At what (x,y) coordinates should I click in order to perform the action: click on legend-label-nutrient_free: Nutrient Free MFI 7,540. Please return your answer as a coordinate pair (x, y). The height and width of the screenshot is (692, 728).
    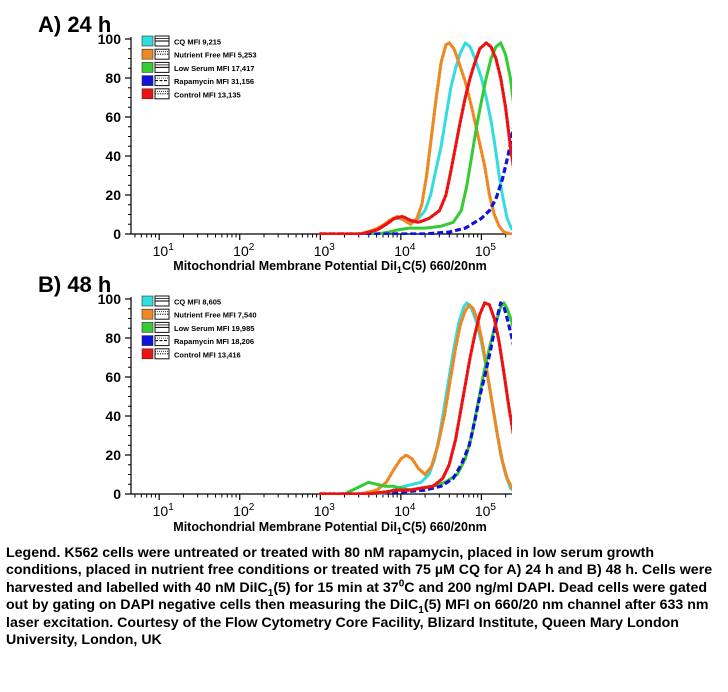
    Looking at the image, I should click on (215, 315).